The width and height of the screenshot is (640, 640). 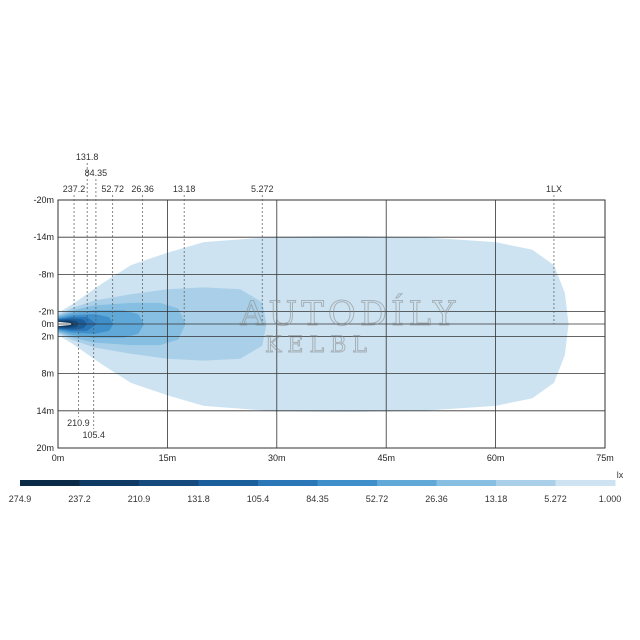 I want to click on legend-label: 131.8, so click(x=198, y=499).